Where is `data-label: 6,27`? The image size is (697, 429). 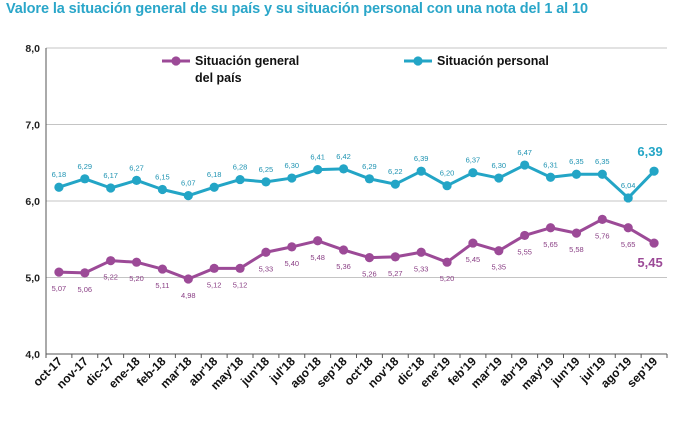 data-label: 6,27 is located at coordinates (136, 167).